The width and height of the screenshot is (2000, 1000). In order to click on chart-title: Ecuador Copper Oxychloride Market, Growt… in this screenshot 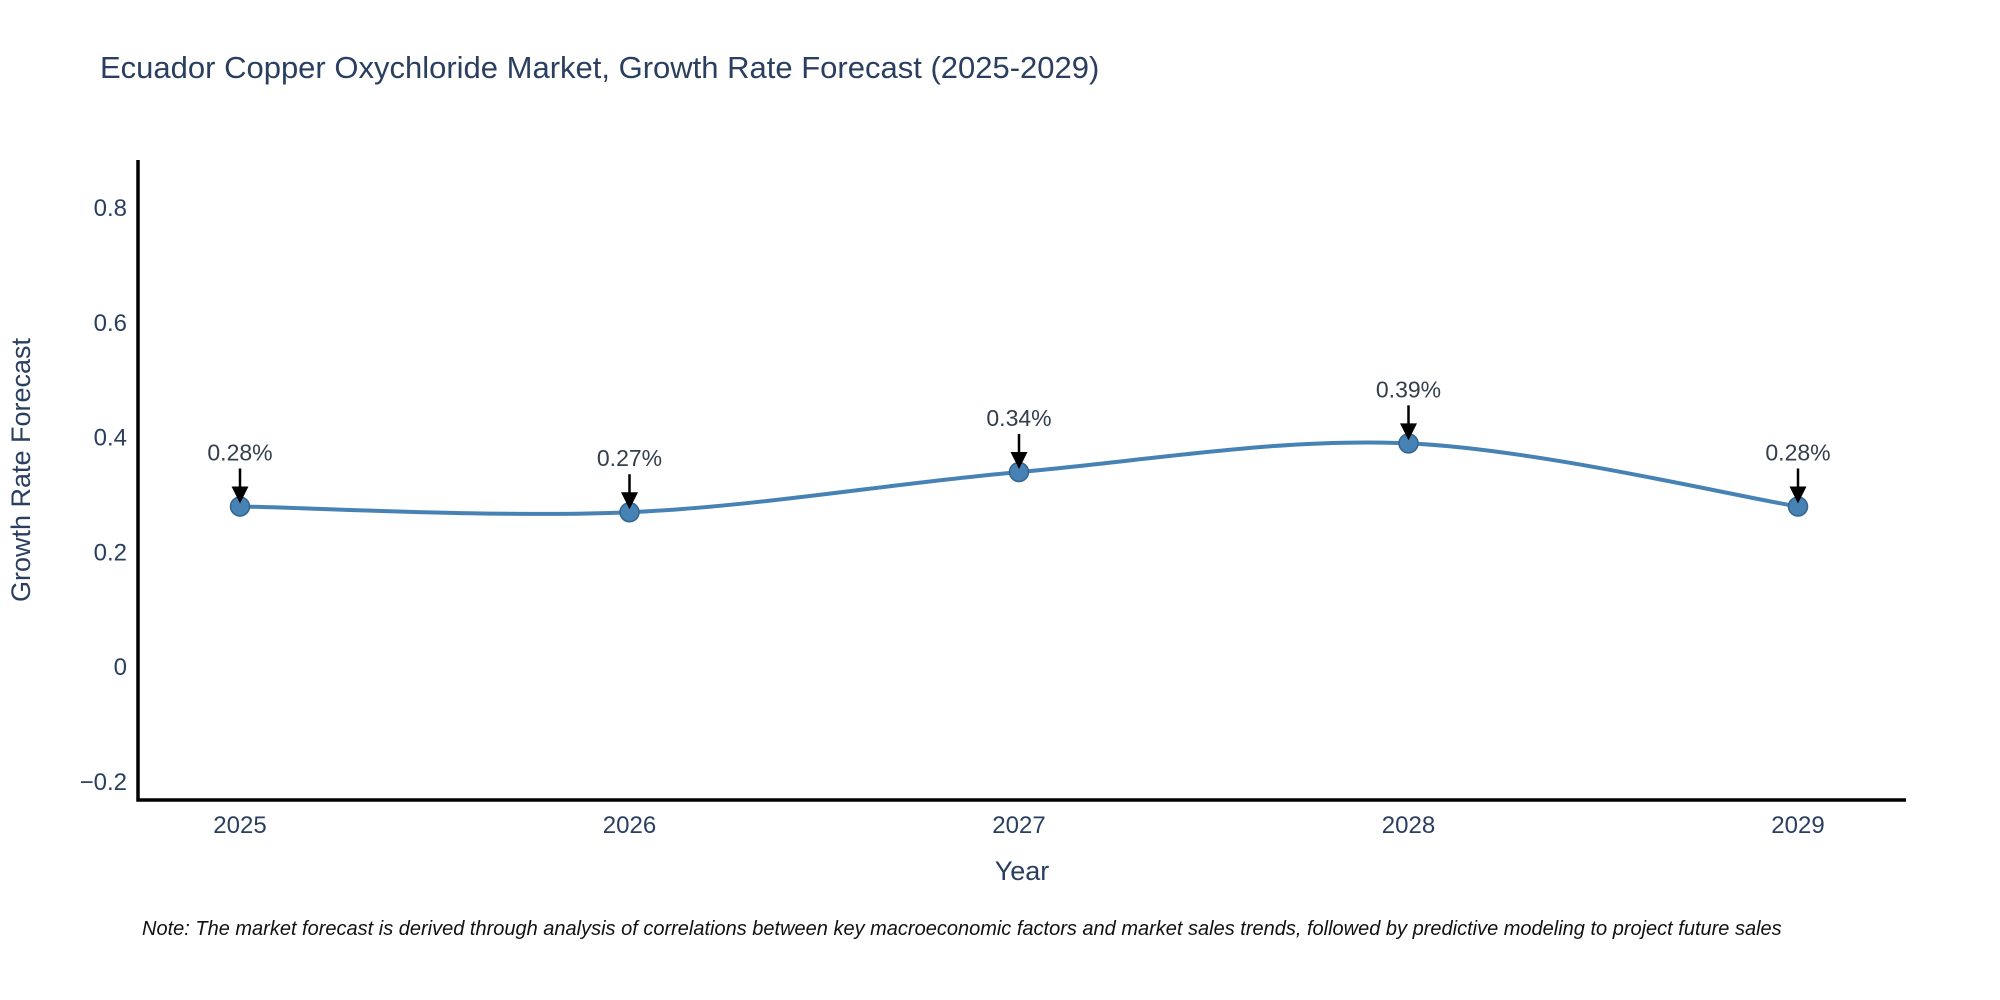, I will do `click(599, 67)`.